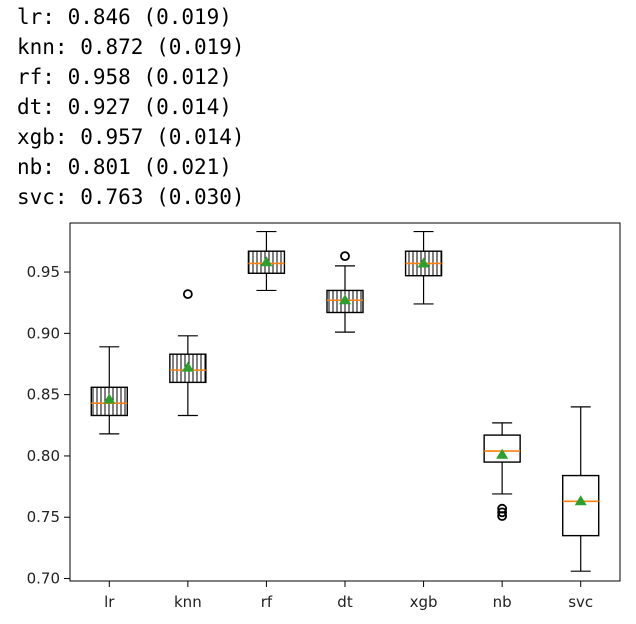  Describe the element at coordinates (267, 602) in the screenshot. I see `x-tick-label: rf` at that location.